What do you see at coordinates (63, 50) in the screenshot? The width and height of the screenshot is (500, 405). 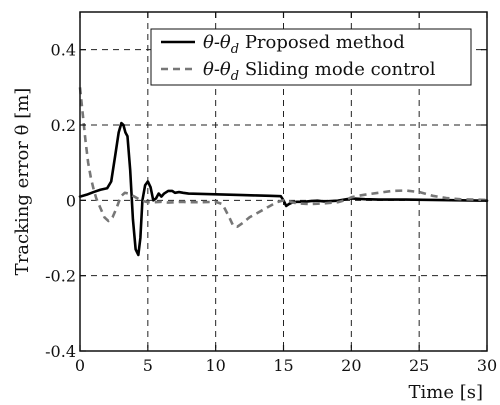 I see `y-tick-label: 0.4` at bounding box center [63, 50].